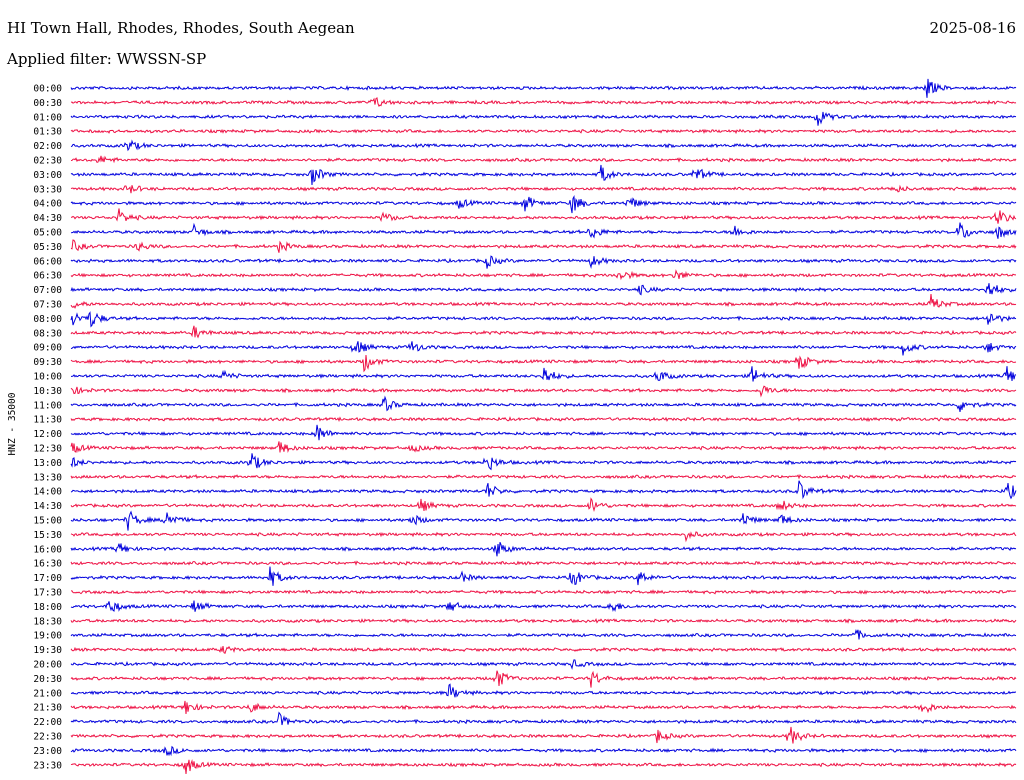 The image size is (1024, 780). Describe the element at coordinates (47, 751) in the screenshot. I see `time-label: 23:00` at that location.